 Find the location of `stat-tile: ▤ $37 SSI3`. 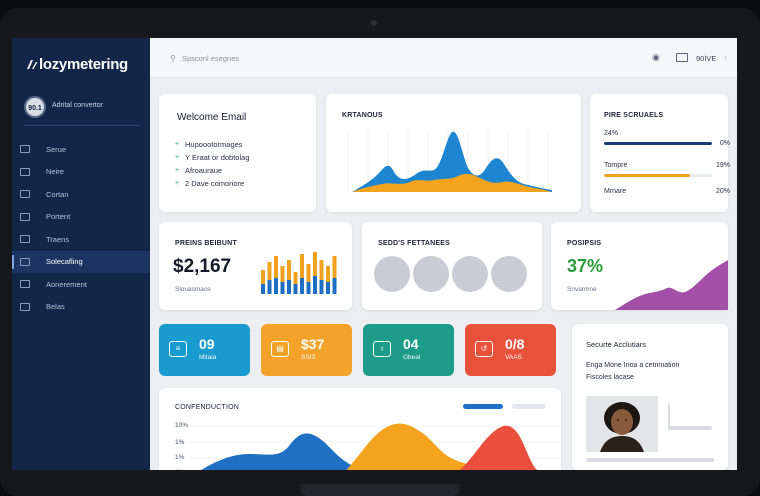

stat-tile: ▤ $37 SSI3 is located at coordinates (306, 350).